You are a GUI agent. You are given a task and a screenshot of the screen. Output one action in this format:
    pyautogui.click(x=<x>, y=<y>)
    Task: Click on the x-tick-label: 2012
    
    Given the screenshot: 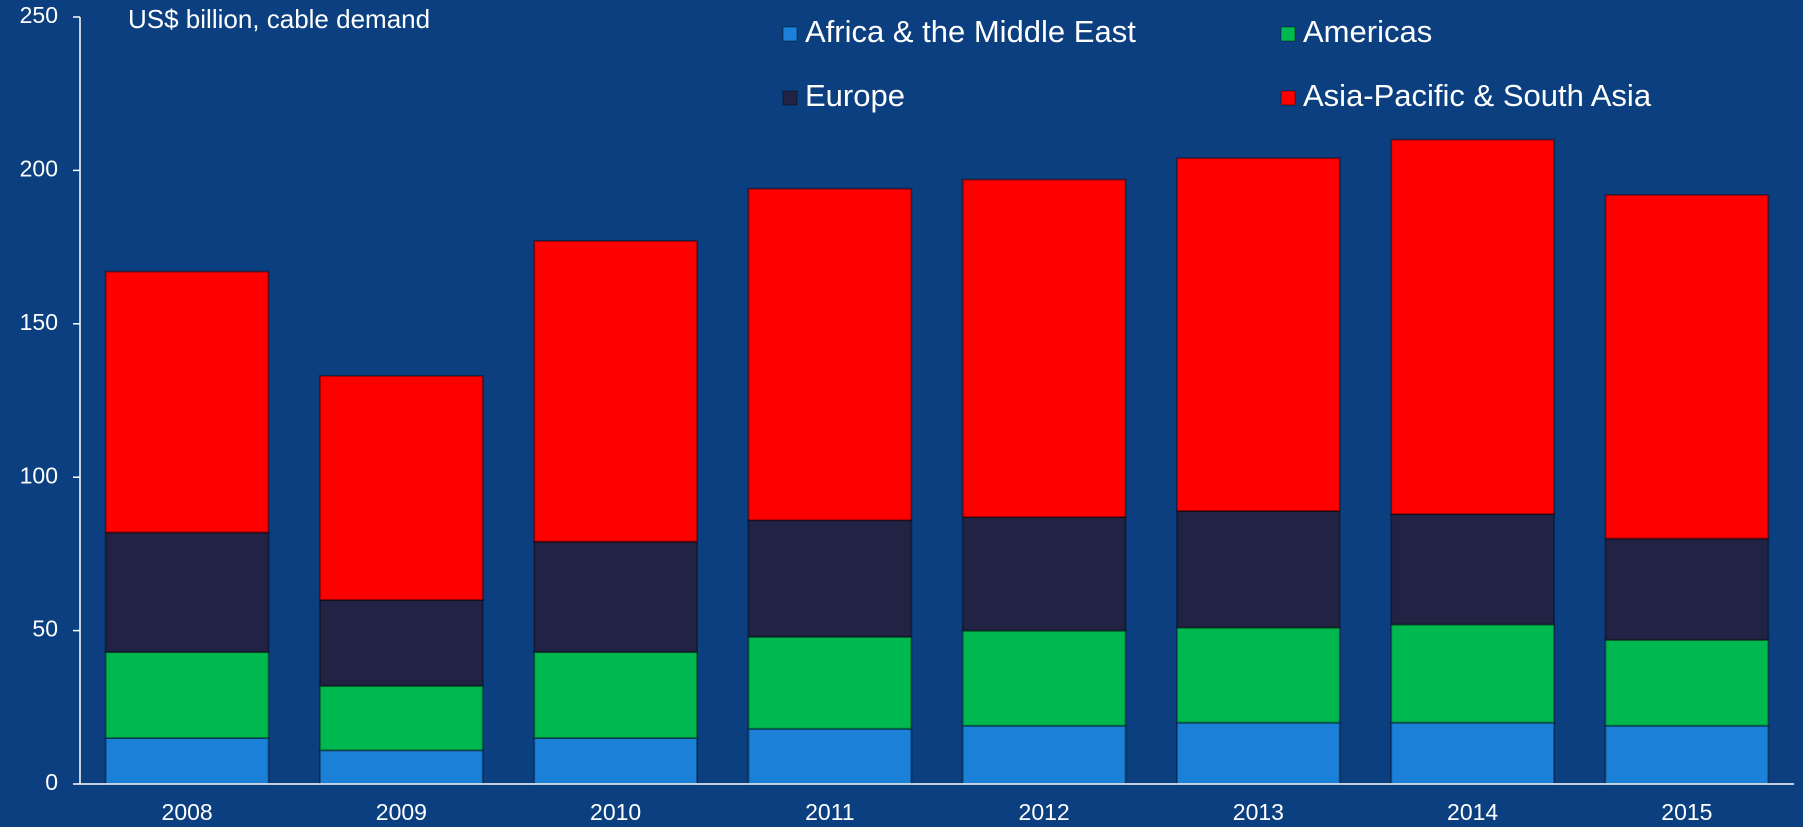 What is the action you would take?
    pyautogui.click(x=1044, y=812)
    